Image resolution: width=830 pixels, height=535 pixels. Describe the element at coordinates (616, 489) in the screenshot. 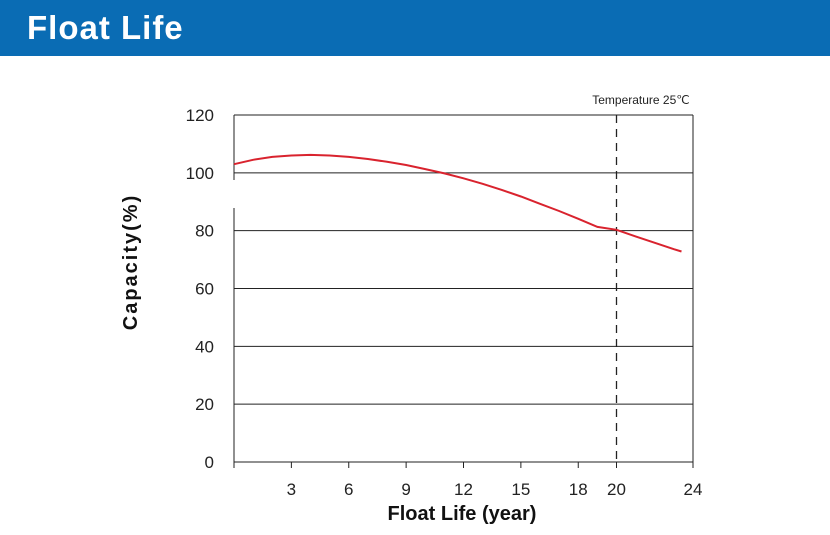

I see `x-tick-label: 20` at that location.